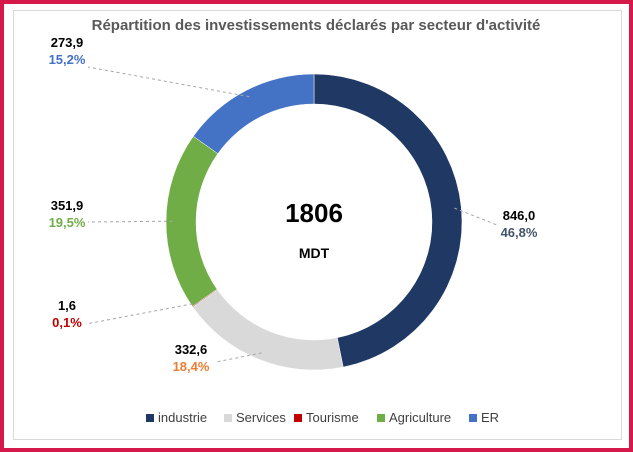 The height and width of the screenshot is (452, 633). Describe the element at coordinates (67, 42) in the screenshot. I see `value-label-er: 273,9` at that location.